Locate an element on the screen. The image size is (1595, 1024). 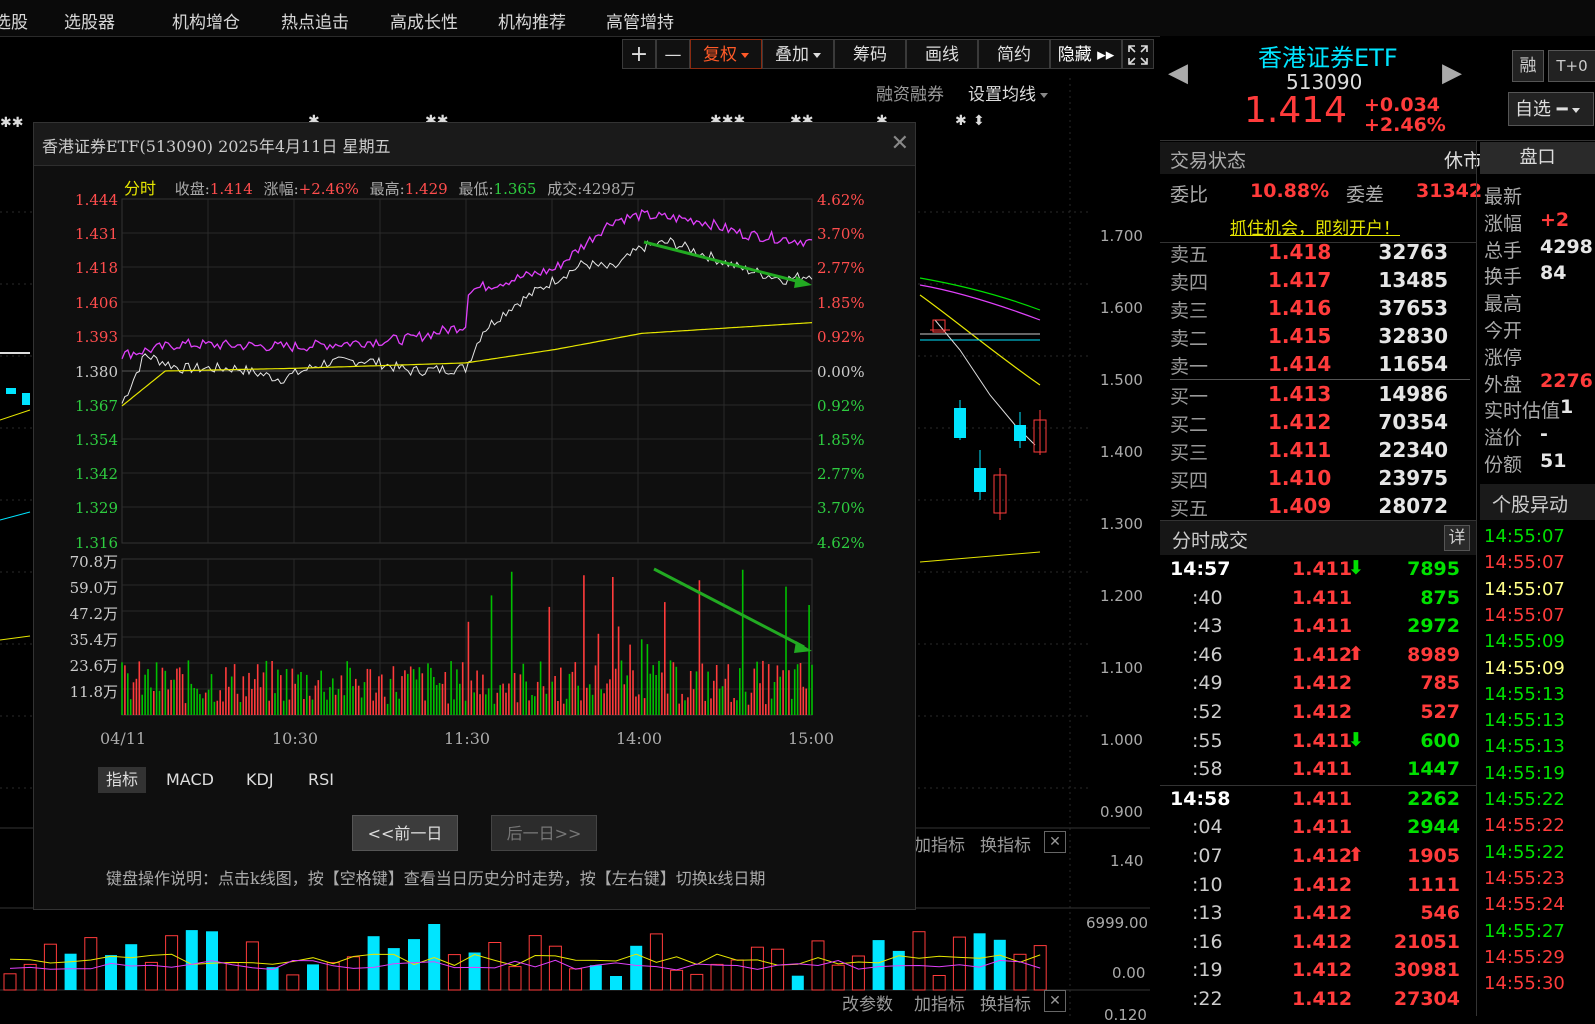
gegu-time: 14:55:27 is located at coordinates (1524, 931).